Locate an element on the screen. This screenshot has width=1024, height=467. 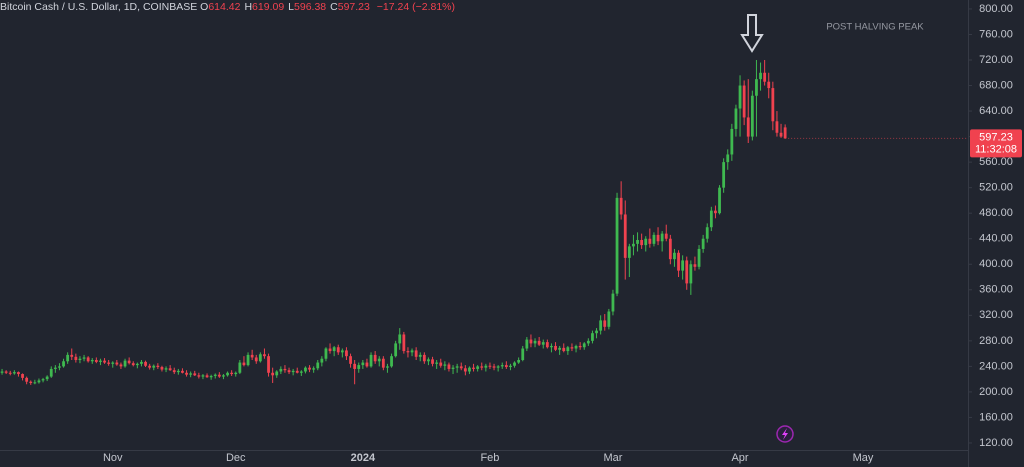
x-tick-label: Mar is located at coordinates (612, 458).